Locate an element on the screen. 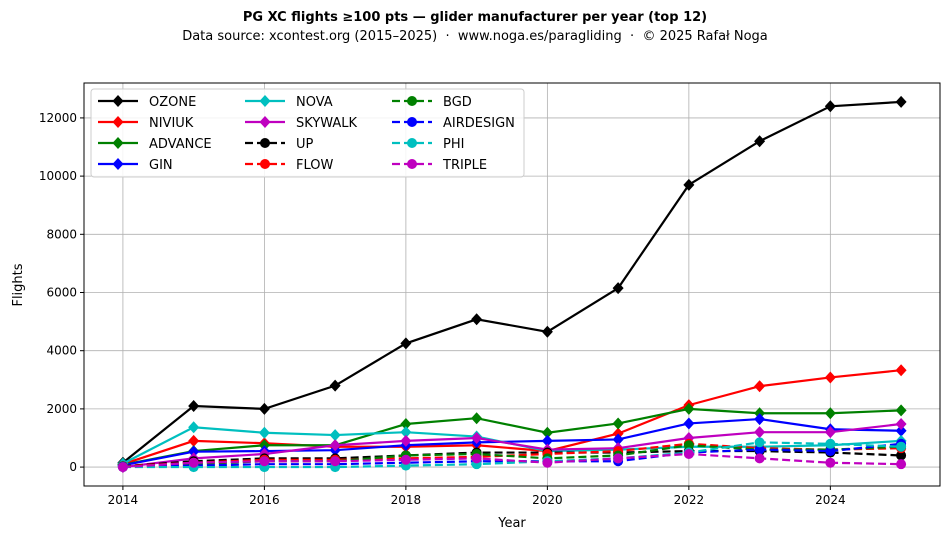 This screenshot has width=950, height=543. legend-label: OZONE is located at coordinates (172, 102).